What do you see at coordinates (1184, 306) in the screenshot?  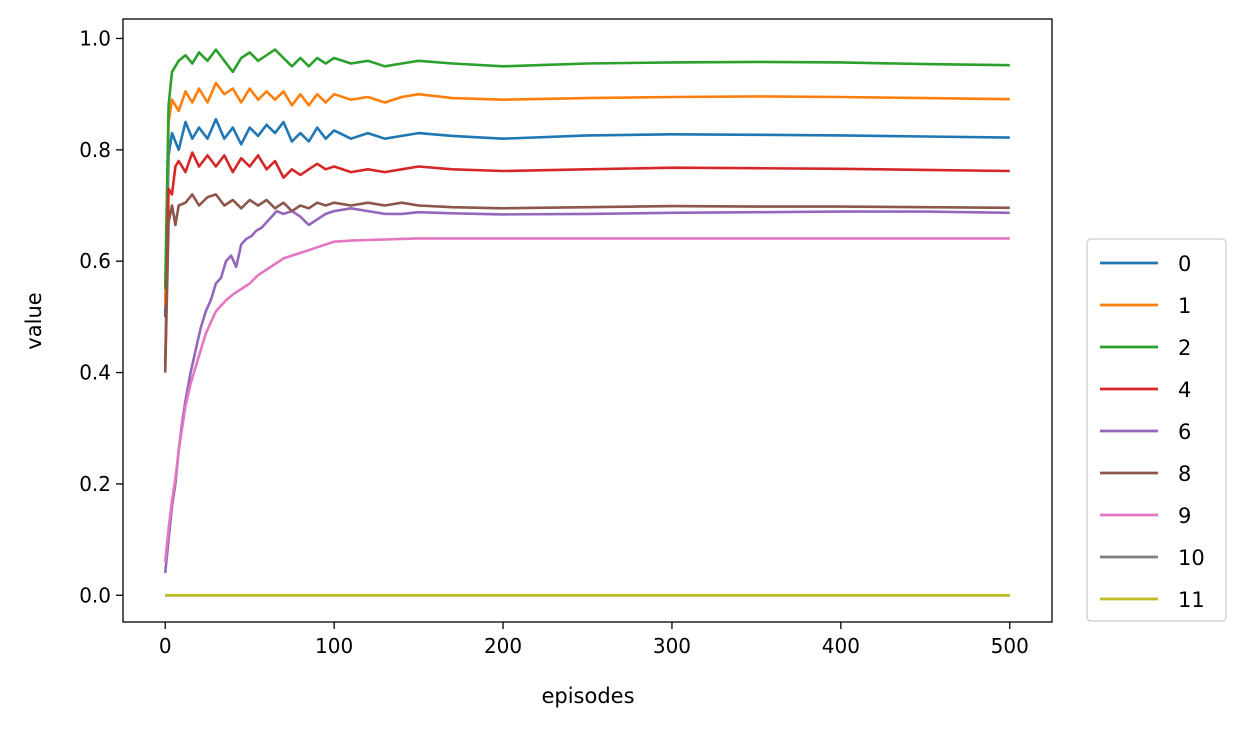 I see `legend-label-1: 1` at bounding box center [1184, 306].